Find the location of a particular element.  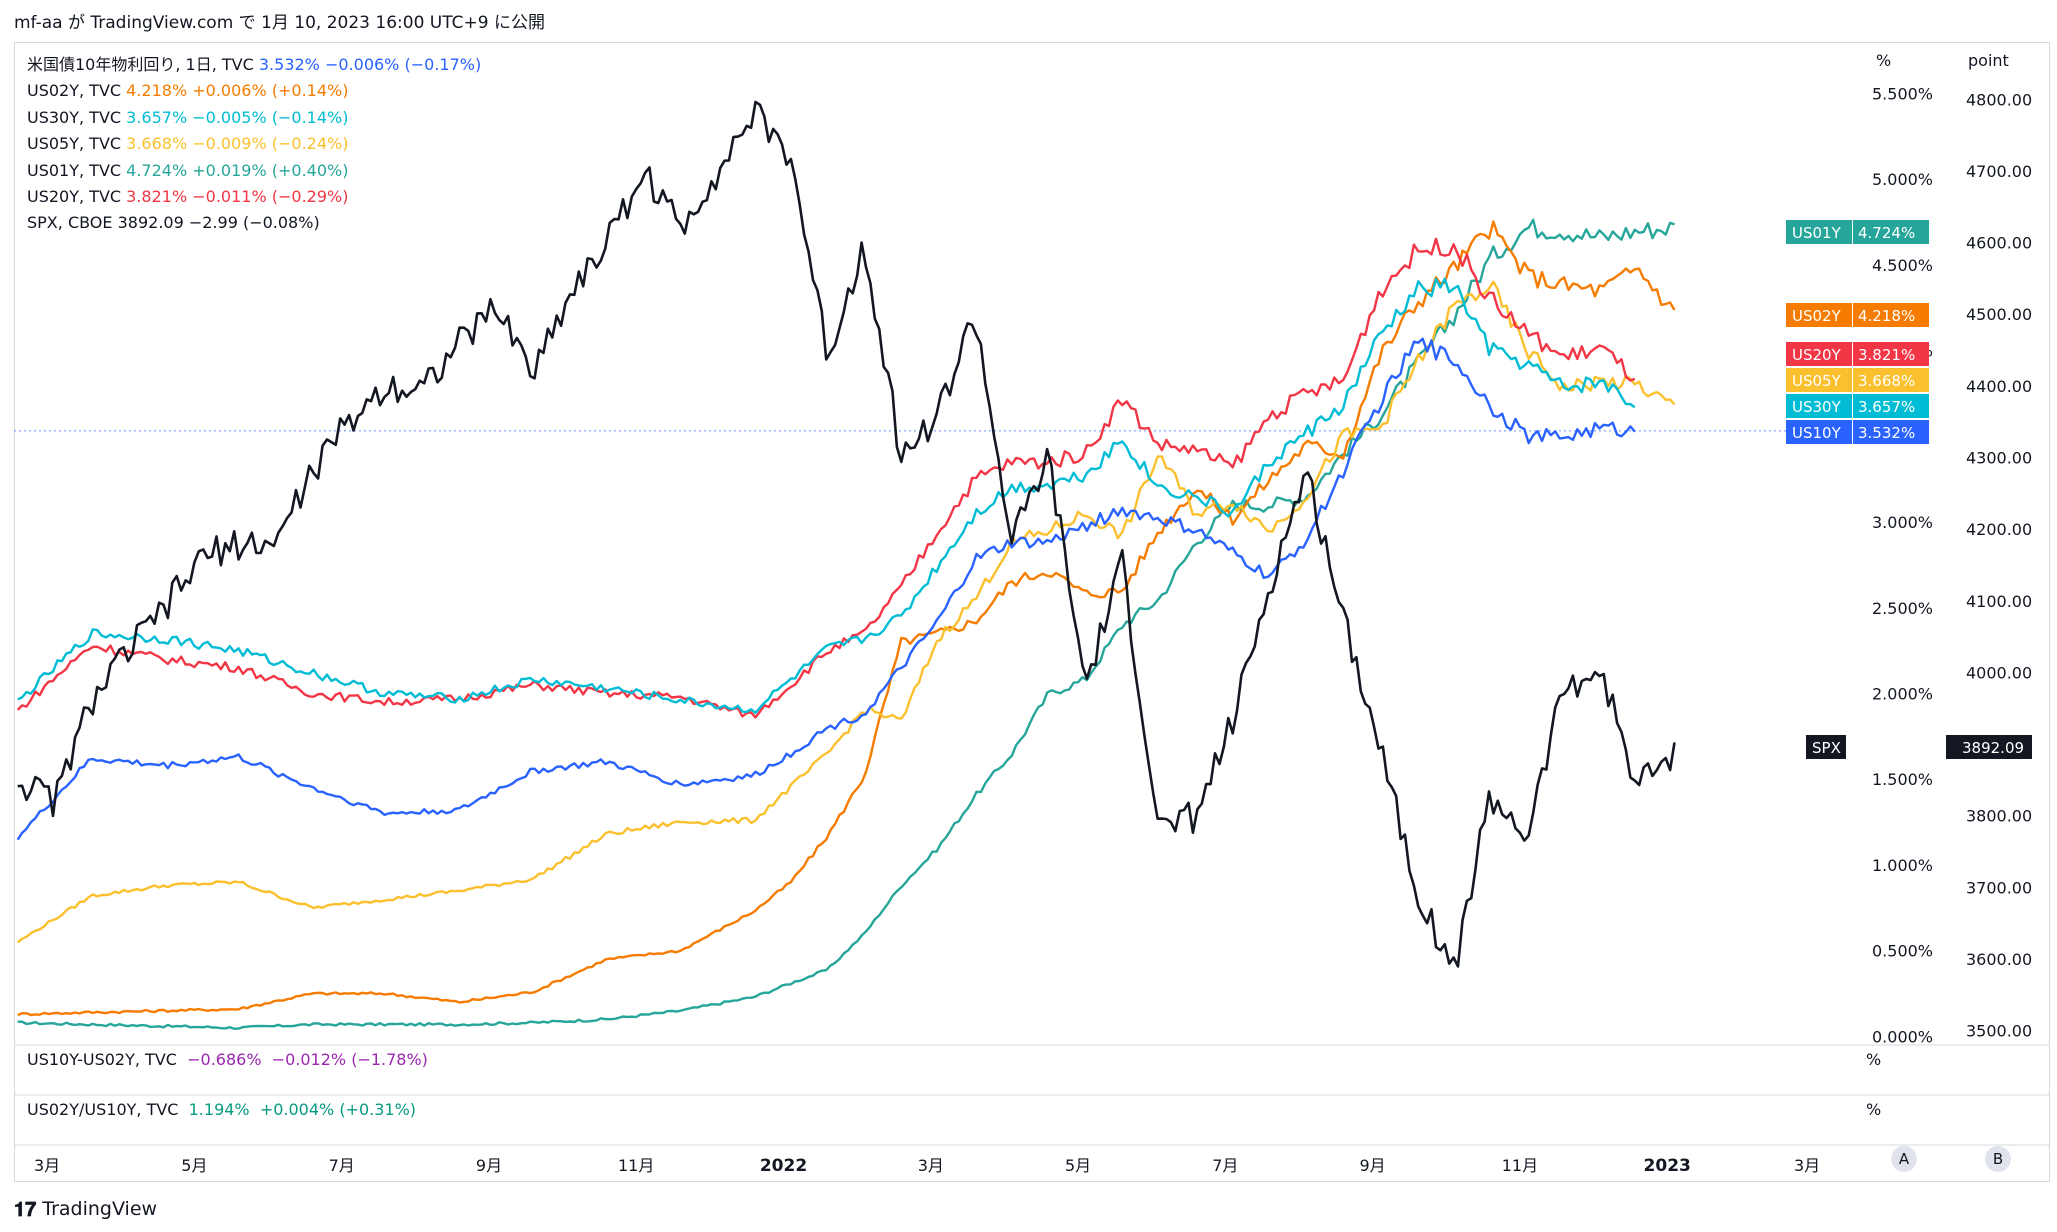

legend-series-name: US05Y, TVC is located at coordinates (77, 144).